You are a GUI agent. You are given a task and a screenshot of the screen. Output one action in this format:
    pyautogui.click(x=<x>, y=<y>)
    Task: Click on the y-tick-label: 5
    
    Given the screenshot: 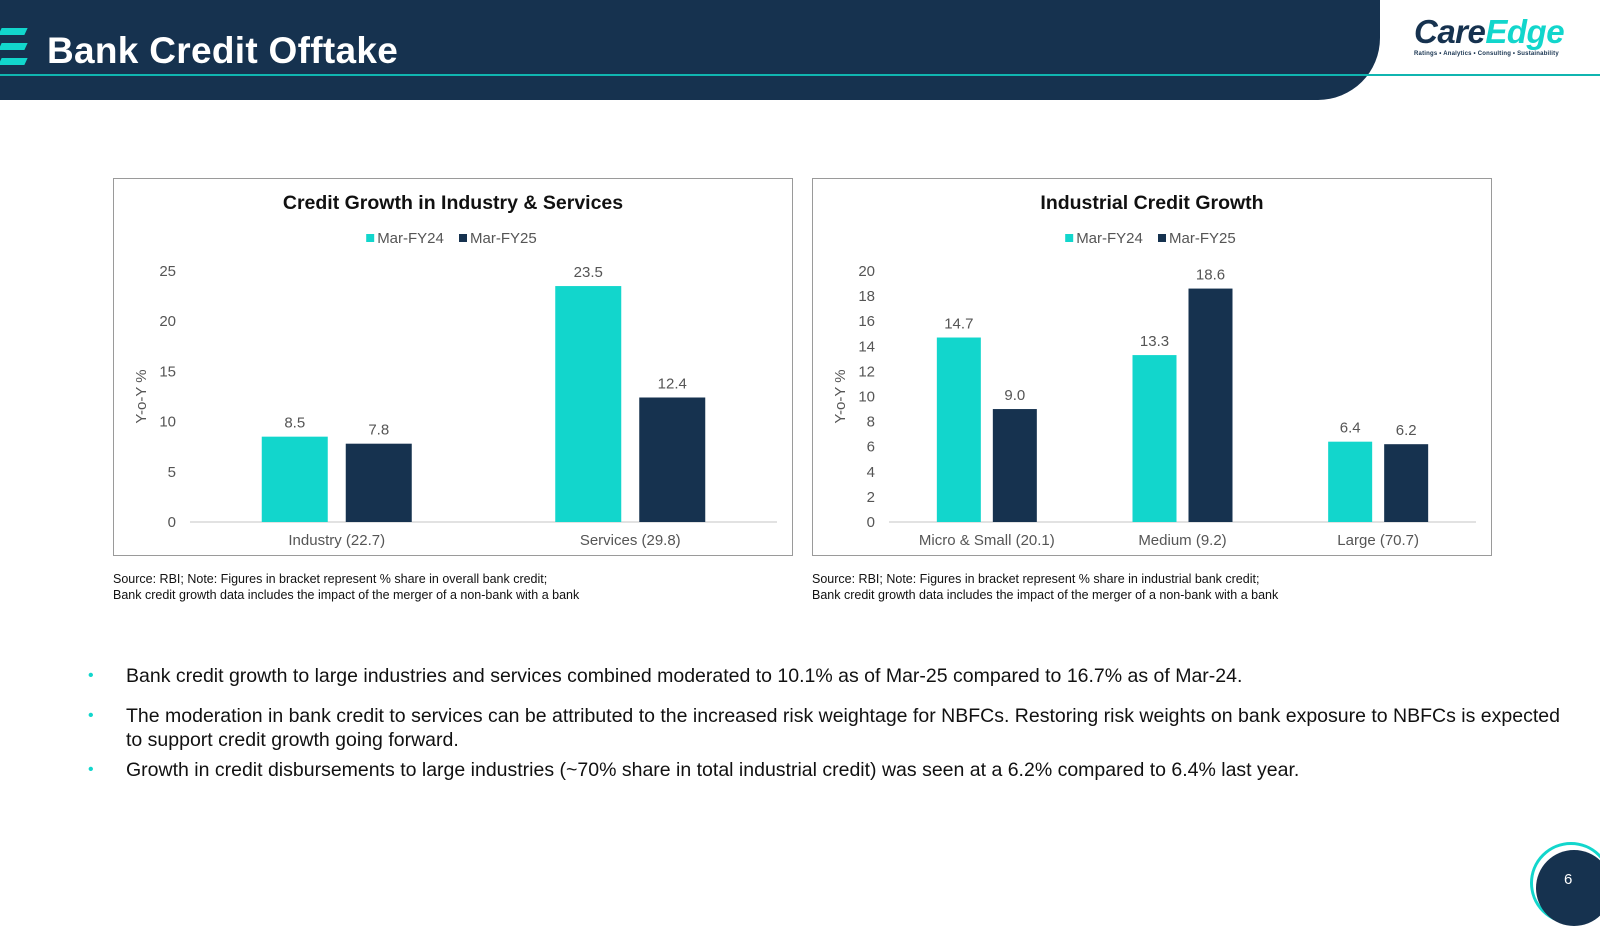 What is the action you would take?
    pyautogui.click(x=172, y=472)
    